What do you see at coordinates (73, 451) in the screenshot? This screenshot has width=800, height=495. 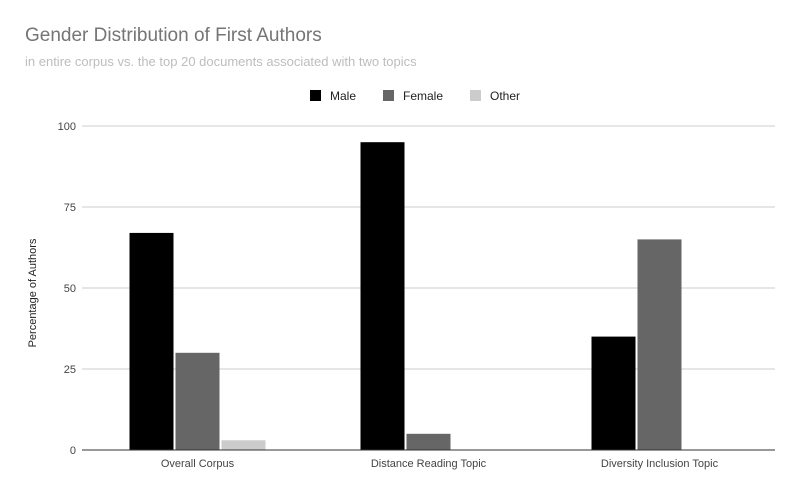 I see `y-tick-label: 0` at bounding box center [73, 451].